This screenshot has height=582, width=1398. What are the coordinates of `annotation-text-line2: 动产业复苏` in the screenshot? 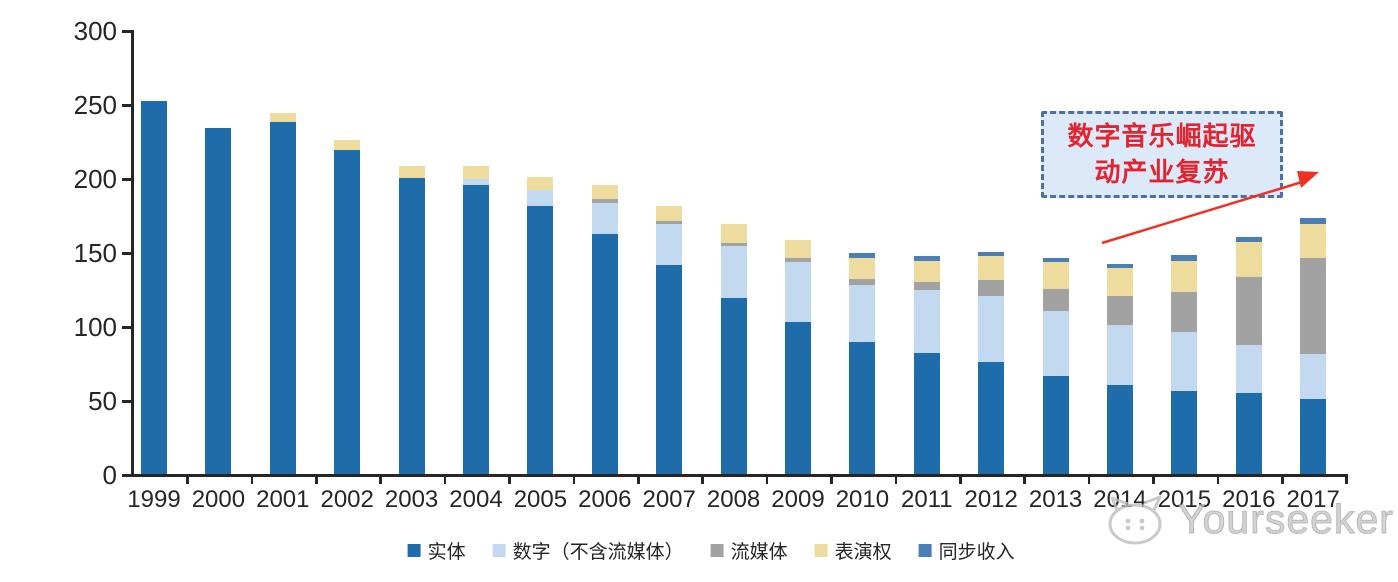 It's located at (1162, 171).